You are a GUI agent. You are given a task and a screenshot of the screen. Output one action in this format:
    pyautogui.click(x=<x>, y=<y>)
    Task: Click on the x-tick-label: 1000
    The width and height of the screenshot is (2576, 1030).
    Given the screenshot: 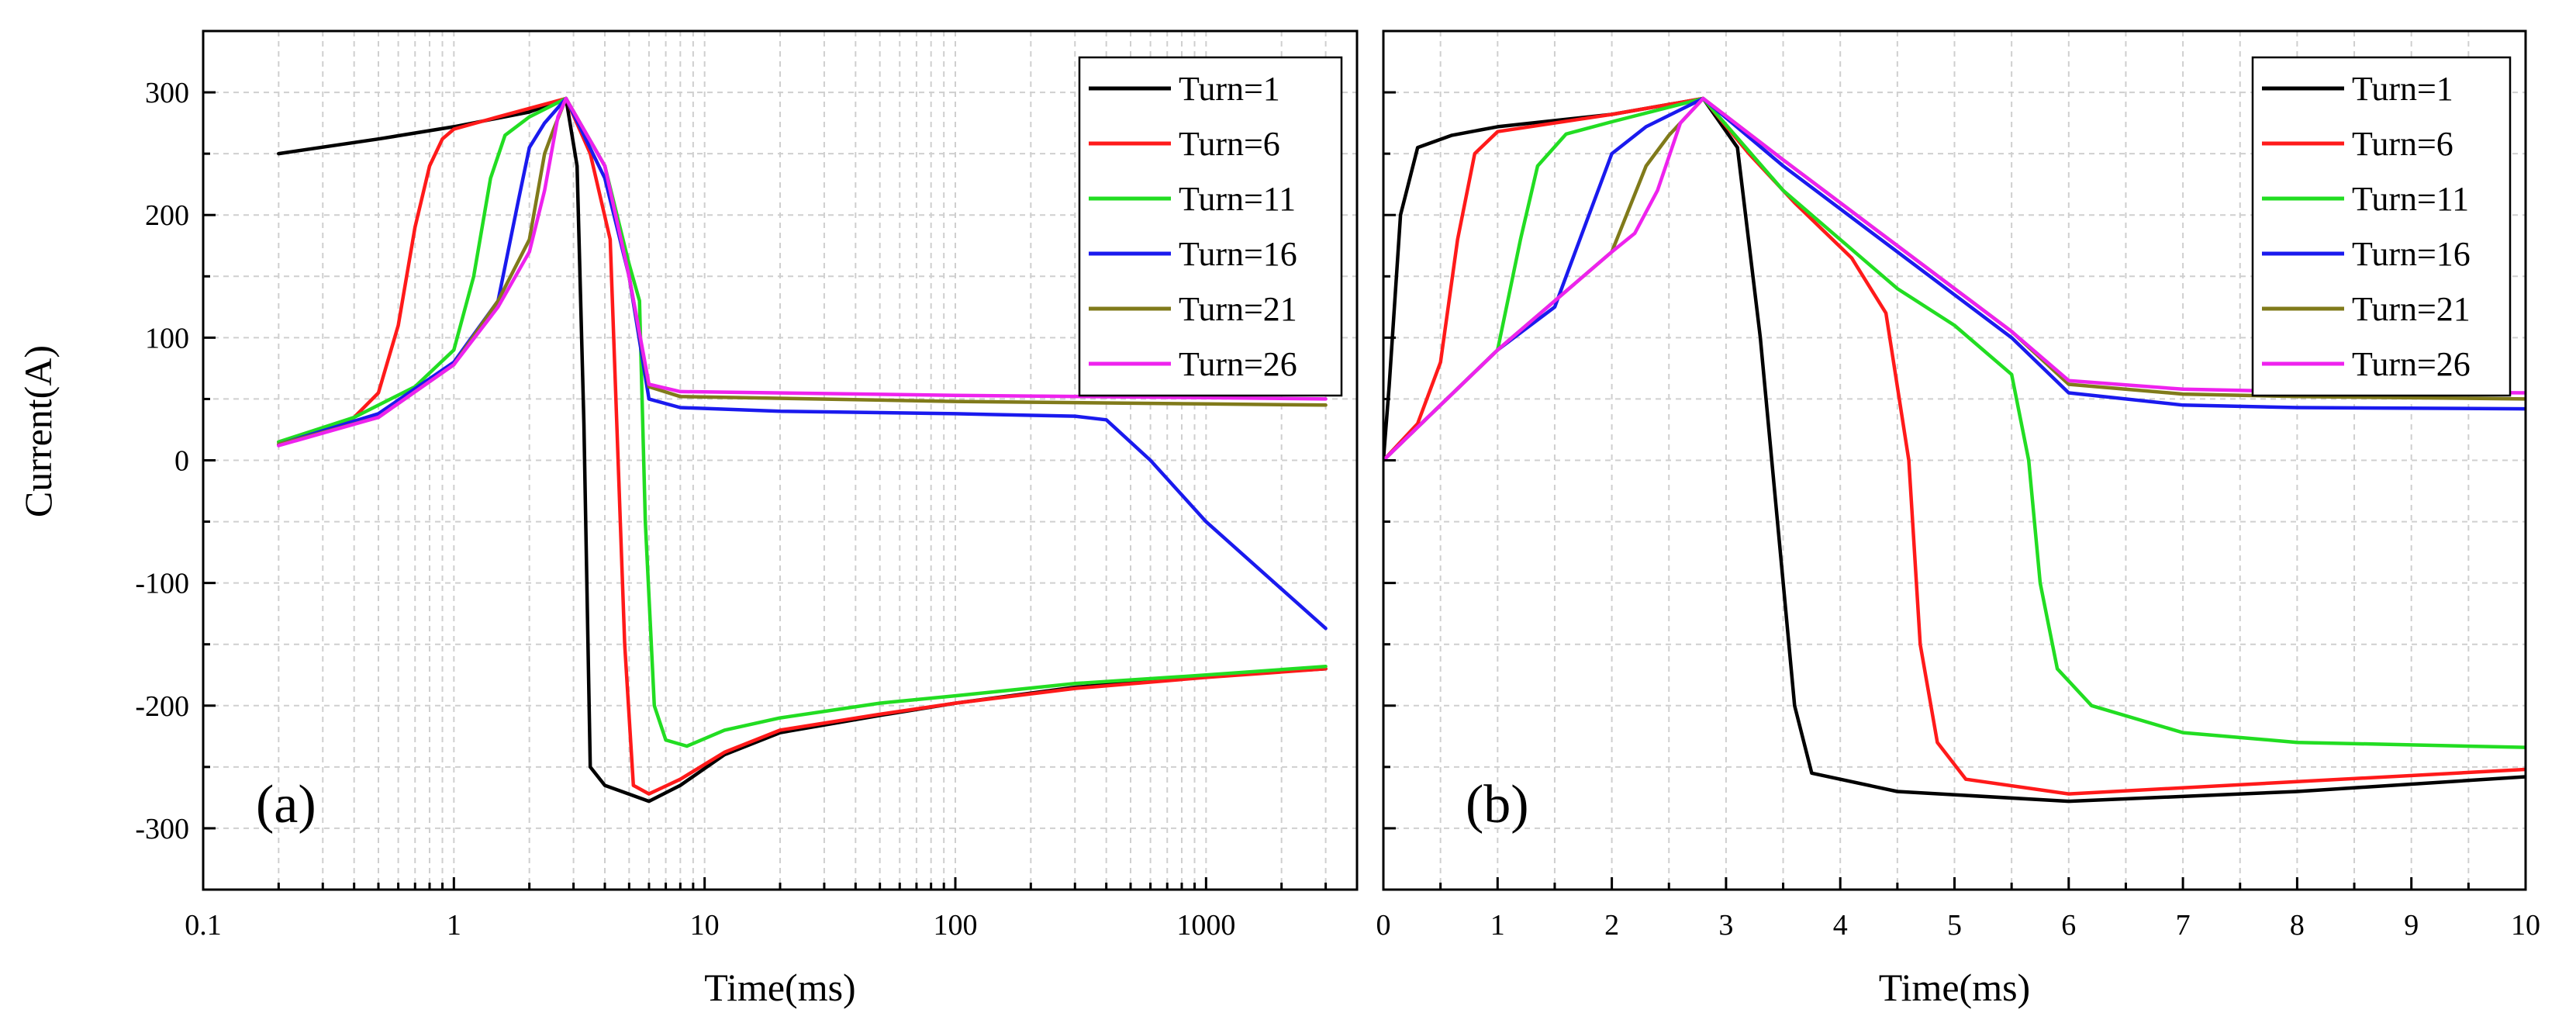 What is the action you would take?
    pyautogui.click(x=1206, y=925)
    